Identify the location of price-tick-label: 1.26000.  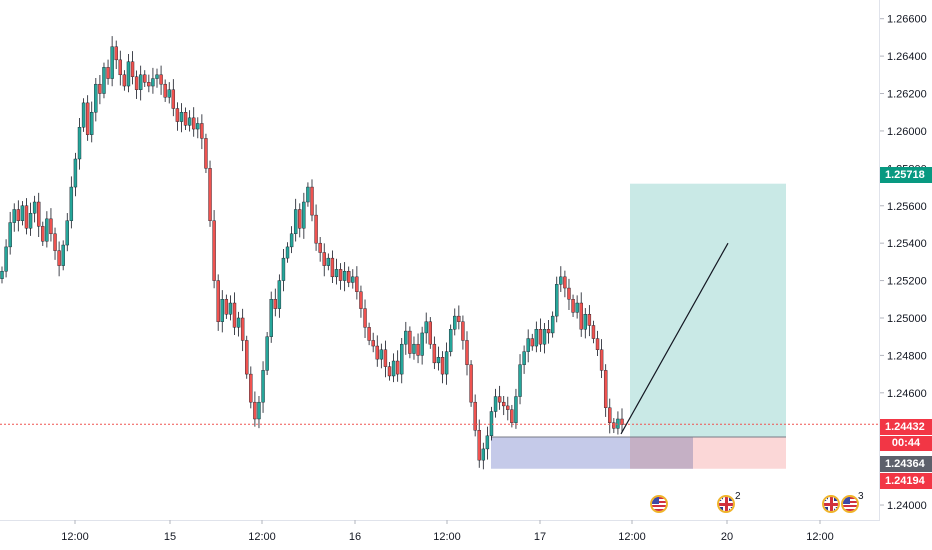
(907, 132).